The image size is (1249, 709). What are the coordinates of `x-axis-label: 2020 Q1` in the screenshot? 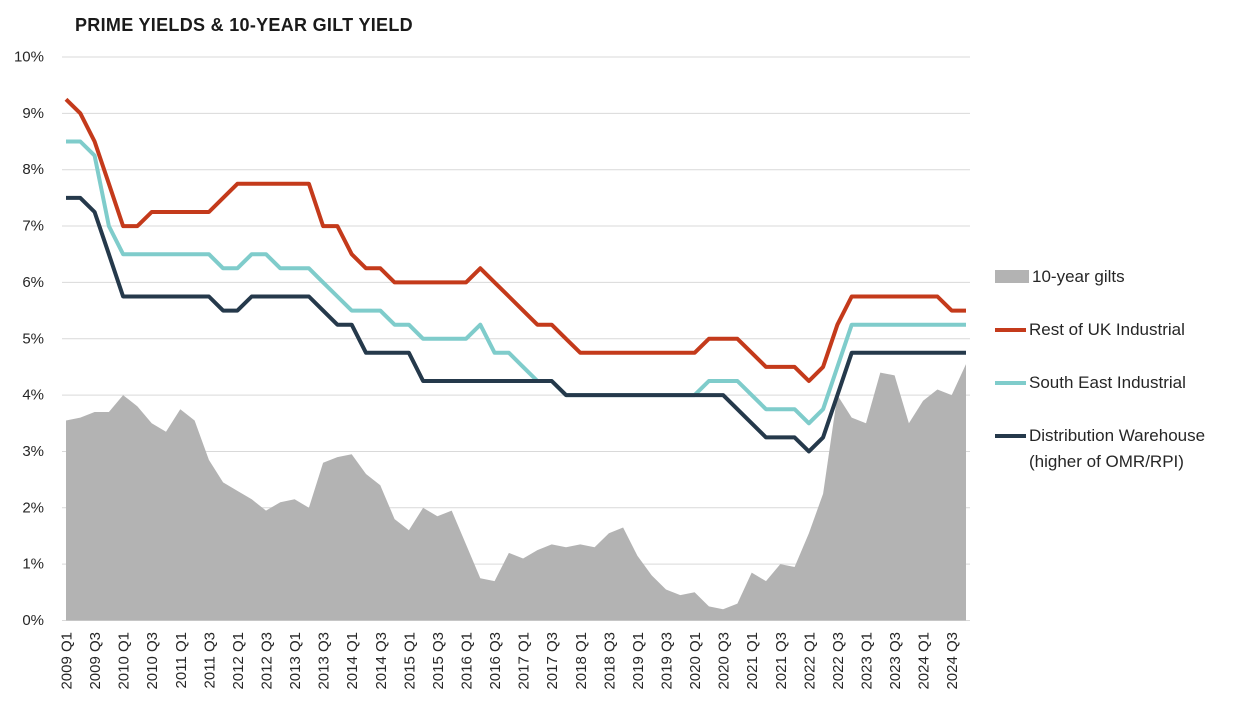 It's located at (695, 661).